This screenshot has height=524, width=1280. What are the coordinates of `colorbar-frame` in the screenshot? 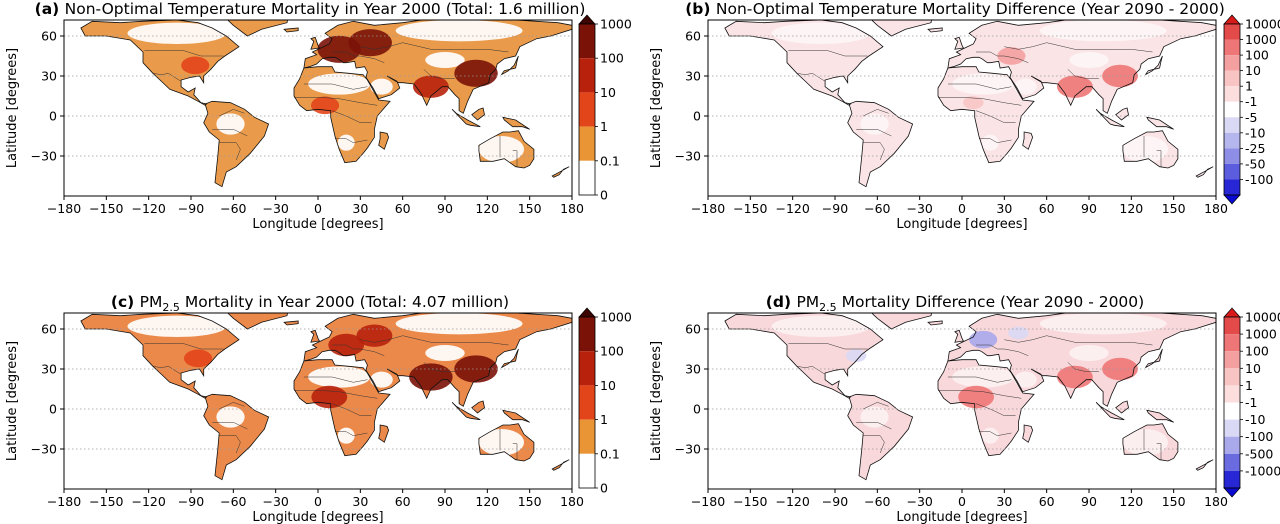 It's located at (587, 109).